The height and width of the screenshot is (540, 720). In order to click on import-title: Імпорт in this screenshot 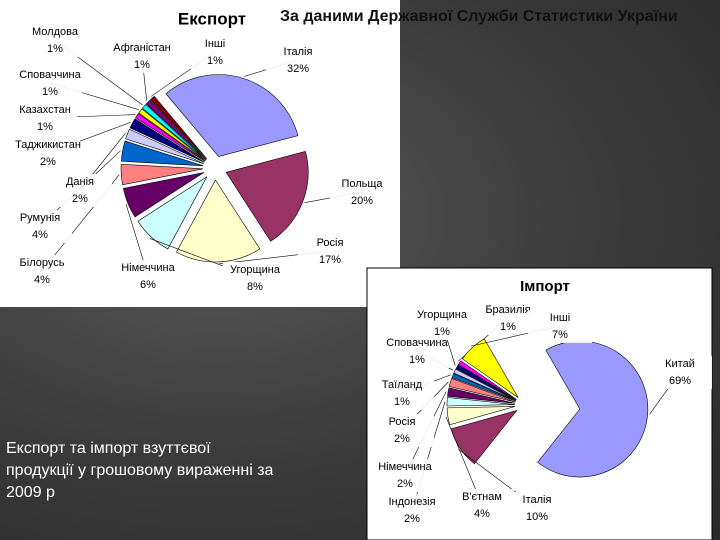, I will do `click(545, 286)`.